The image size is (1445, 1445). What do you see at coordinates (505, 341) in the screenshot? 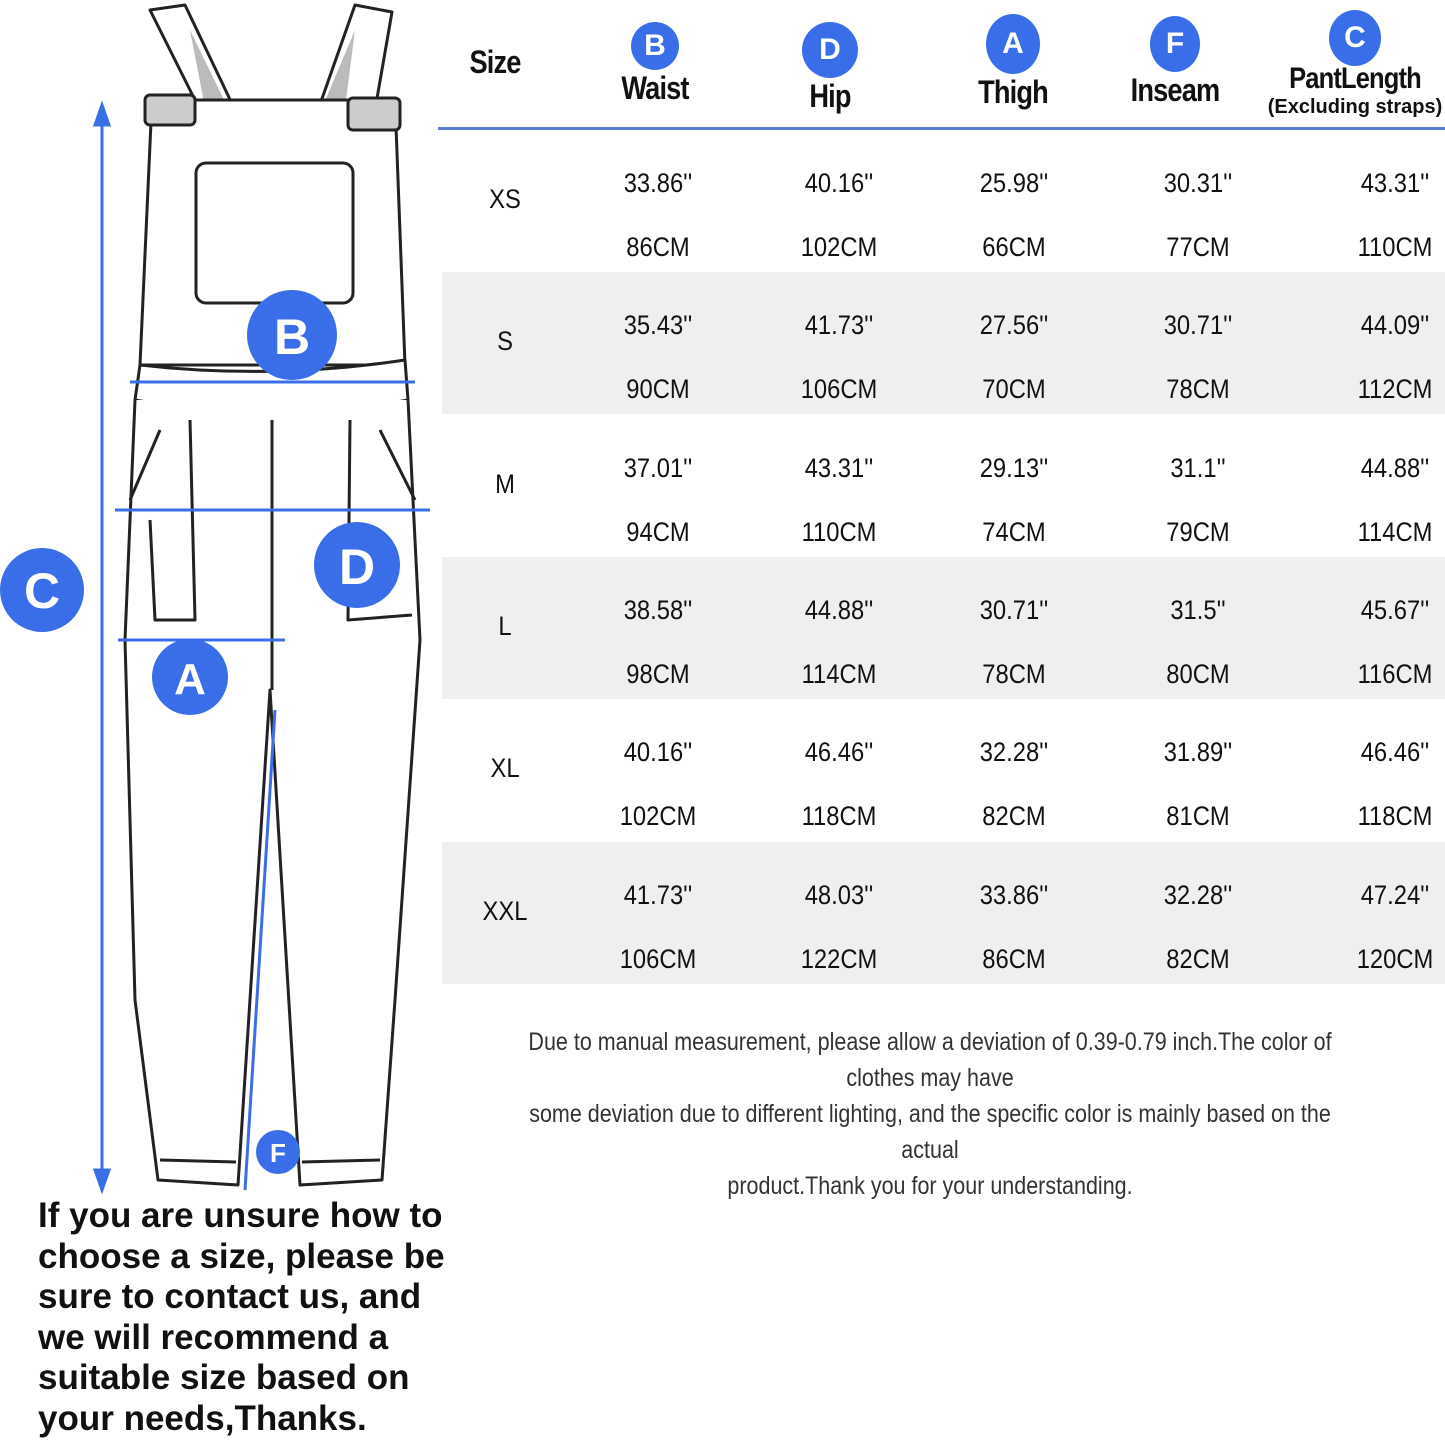
I see `size-cell: S` at bounding box center [505, 341].